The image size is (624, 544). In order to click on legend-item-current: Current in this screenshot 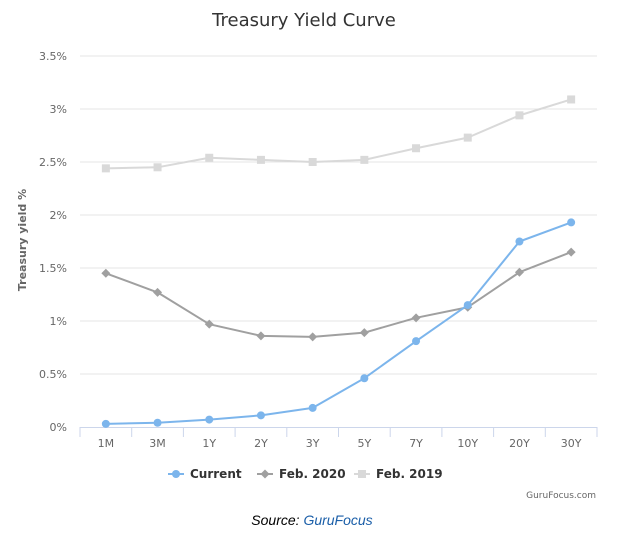, I will do `click(205, 474)`.